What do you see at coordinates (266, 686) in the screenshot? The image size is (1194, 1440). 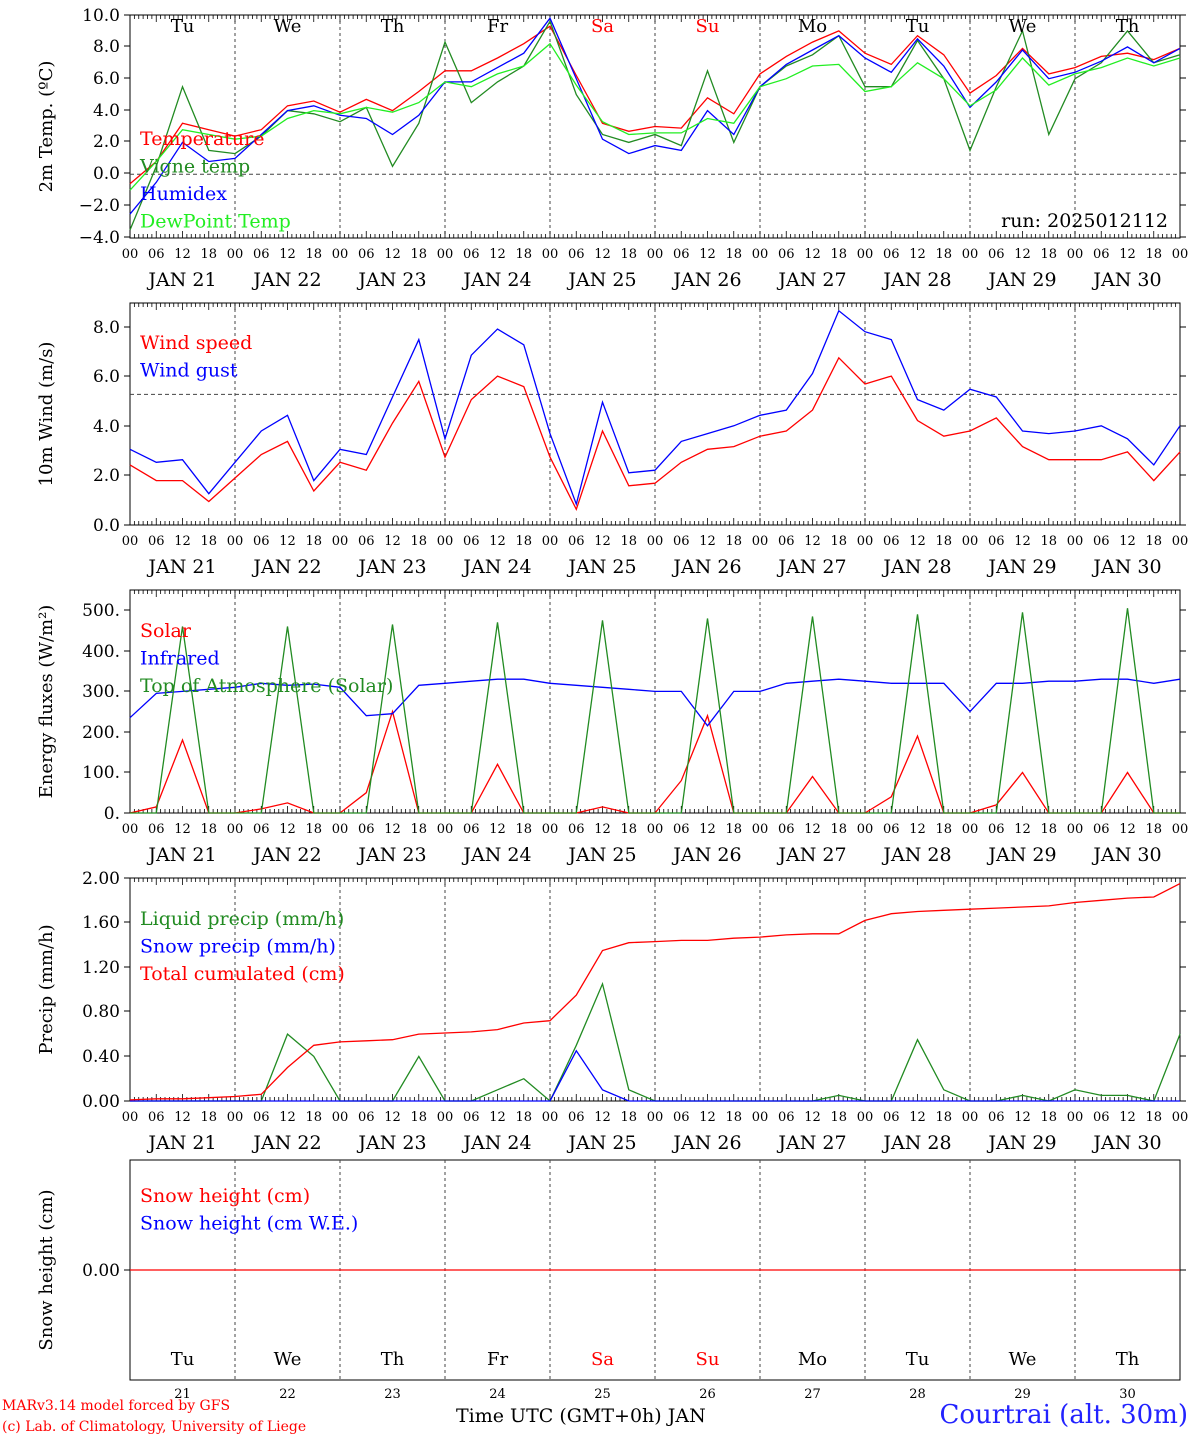 I see `legend-entry: Top of Atmosphere (Solar)` at bounding box center [266, 686].